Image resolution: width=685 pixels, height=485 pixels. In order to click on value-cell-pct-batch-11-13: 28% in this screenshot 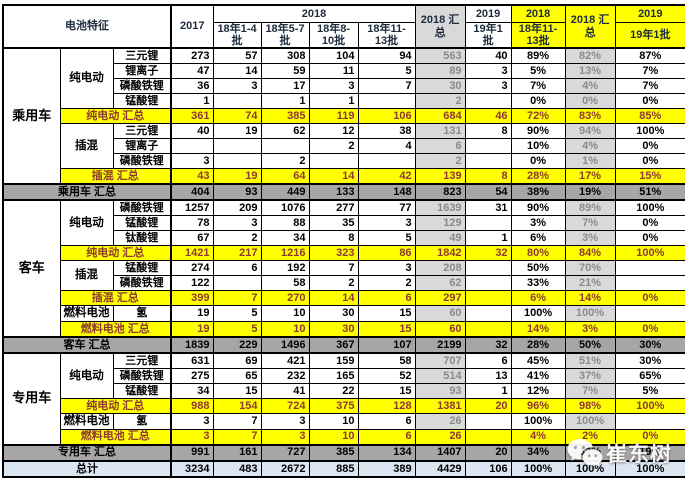, I will do `click(538, 344)`.